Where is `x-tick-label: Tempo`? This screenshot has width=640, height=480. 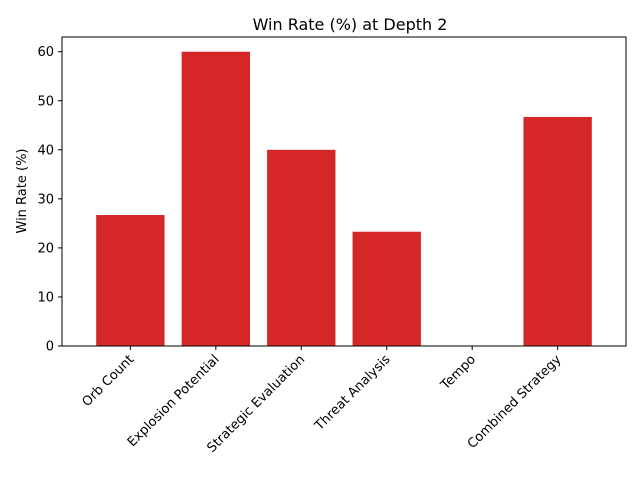 x-tick-label: Tempo is located at coordinates (458, 372).